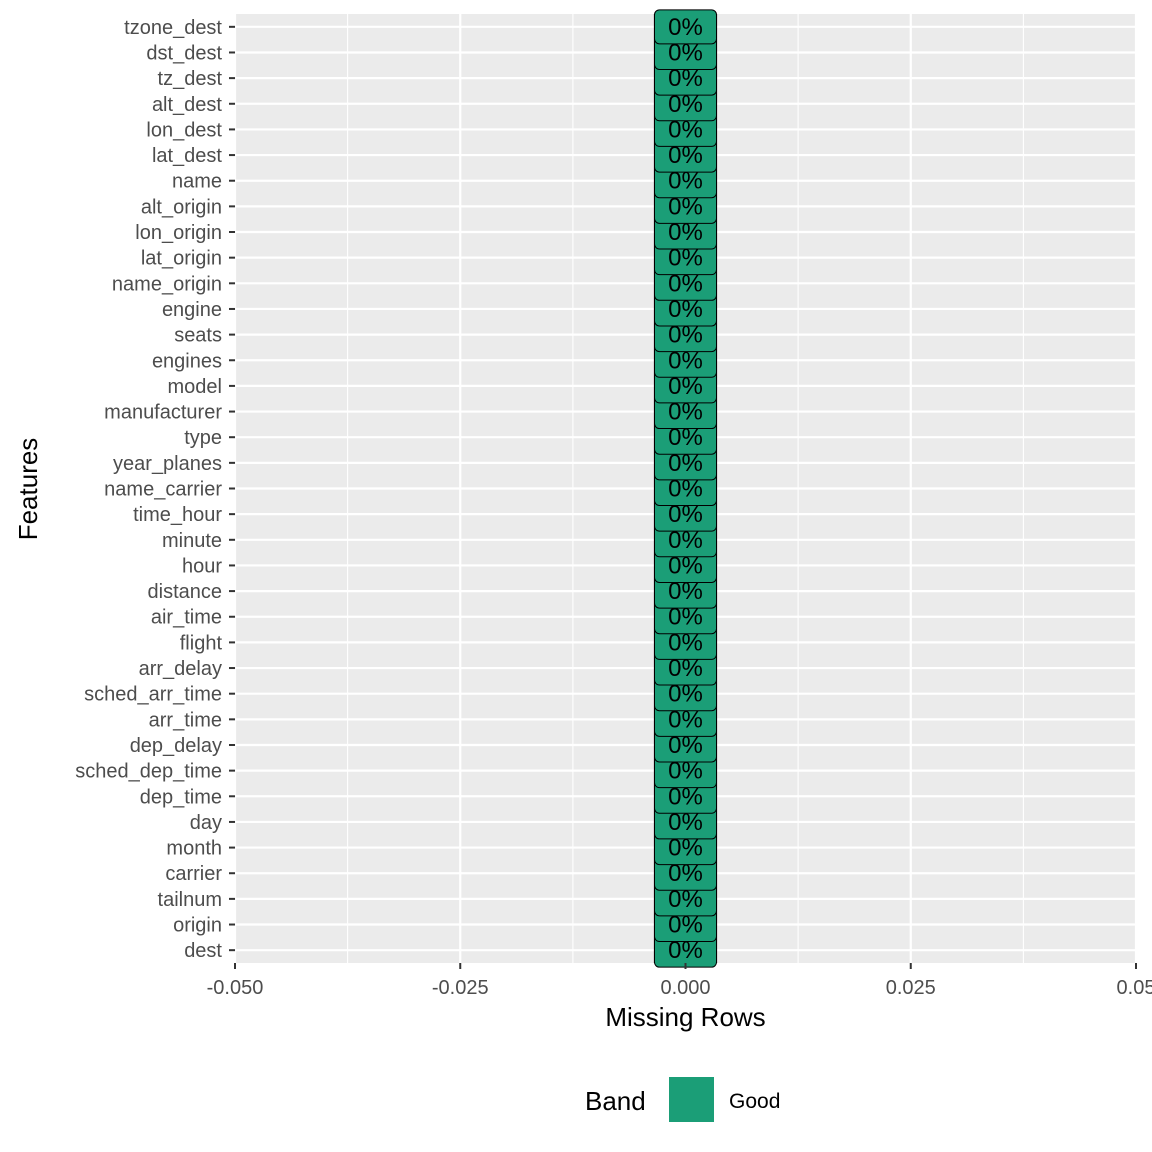  Describe the element at coordinates (911, 988) in the screenshot. I see `x-tick-label: 0.025` at that location.